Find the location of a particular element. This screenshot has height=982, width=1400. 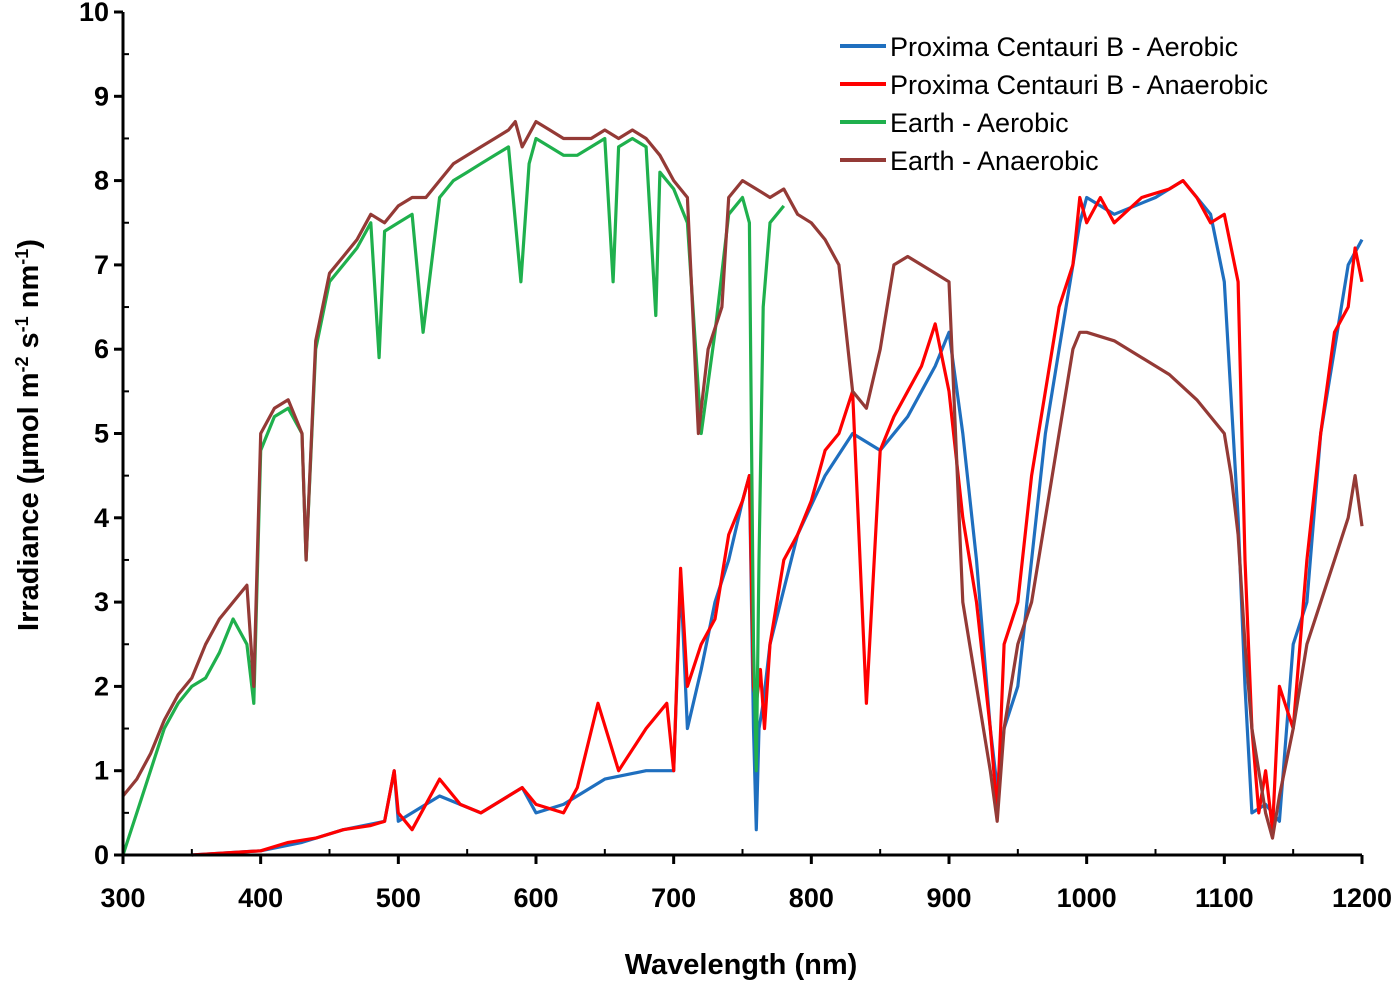

y-title-sup-3: -1 is located at coordinates (22, 257).